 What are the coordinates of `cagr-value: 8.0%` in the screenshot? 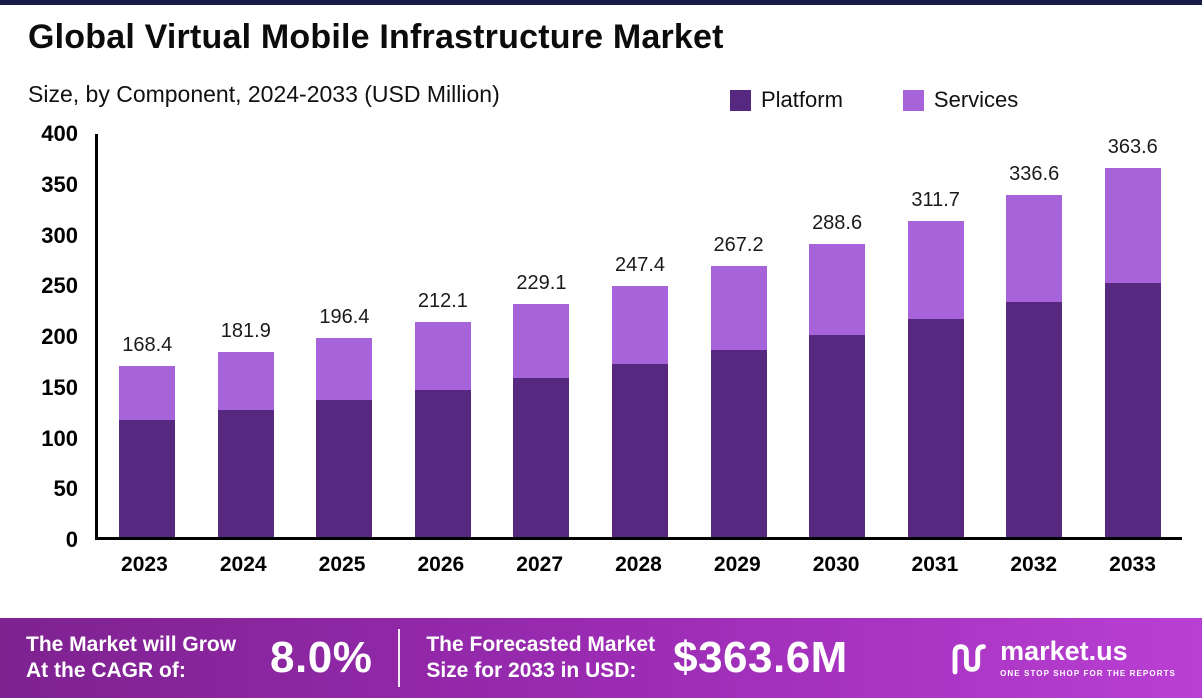 It's located at (321, 657).